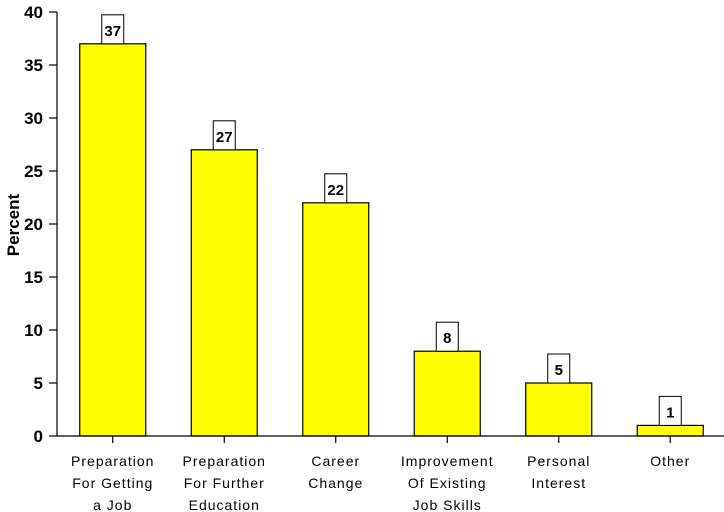 This screenshot has height=512, width=724. I want to click on x-tick-label: Interest, so click(558, 483).